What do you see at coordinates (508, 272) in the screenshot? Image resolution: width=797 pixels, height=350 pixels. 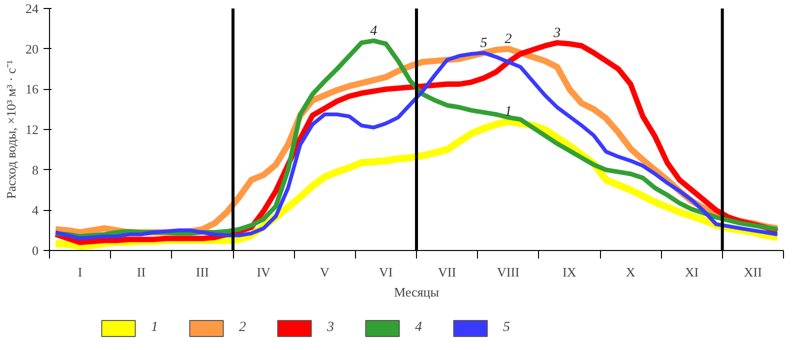 I see `x-tick-label: VIII` at bounding box center [508, 272].